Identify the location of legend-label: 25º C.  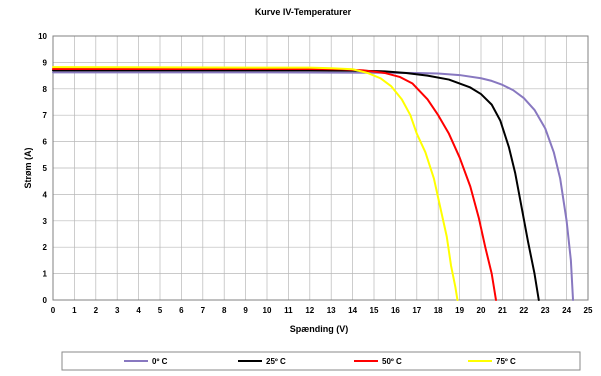
(276, 361).